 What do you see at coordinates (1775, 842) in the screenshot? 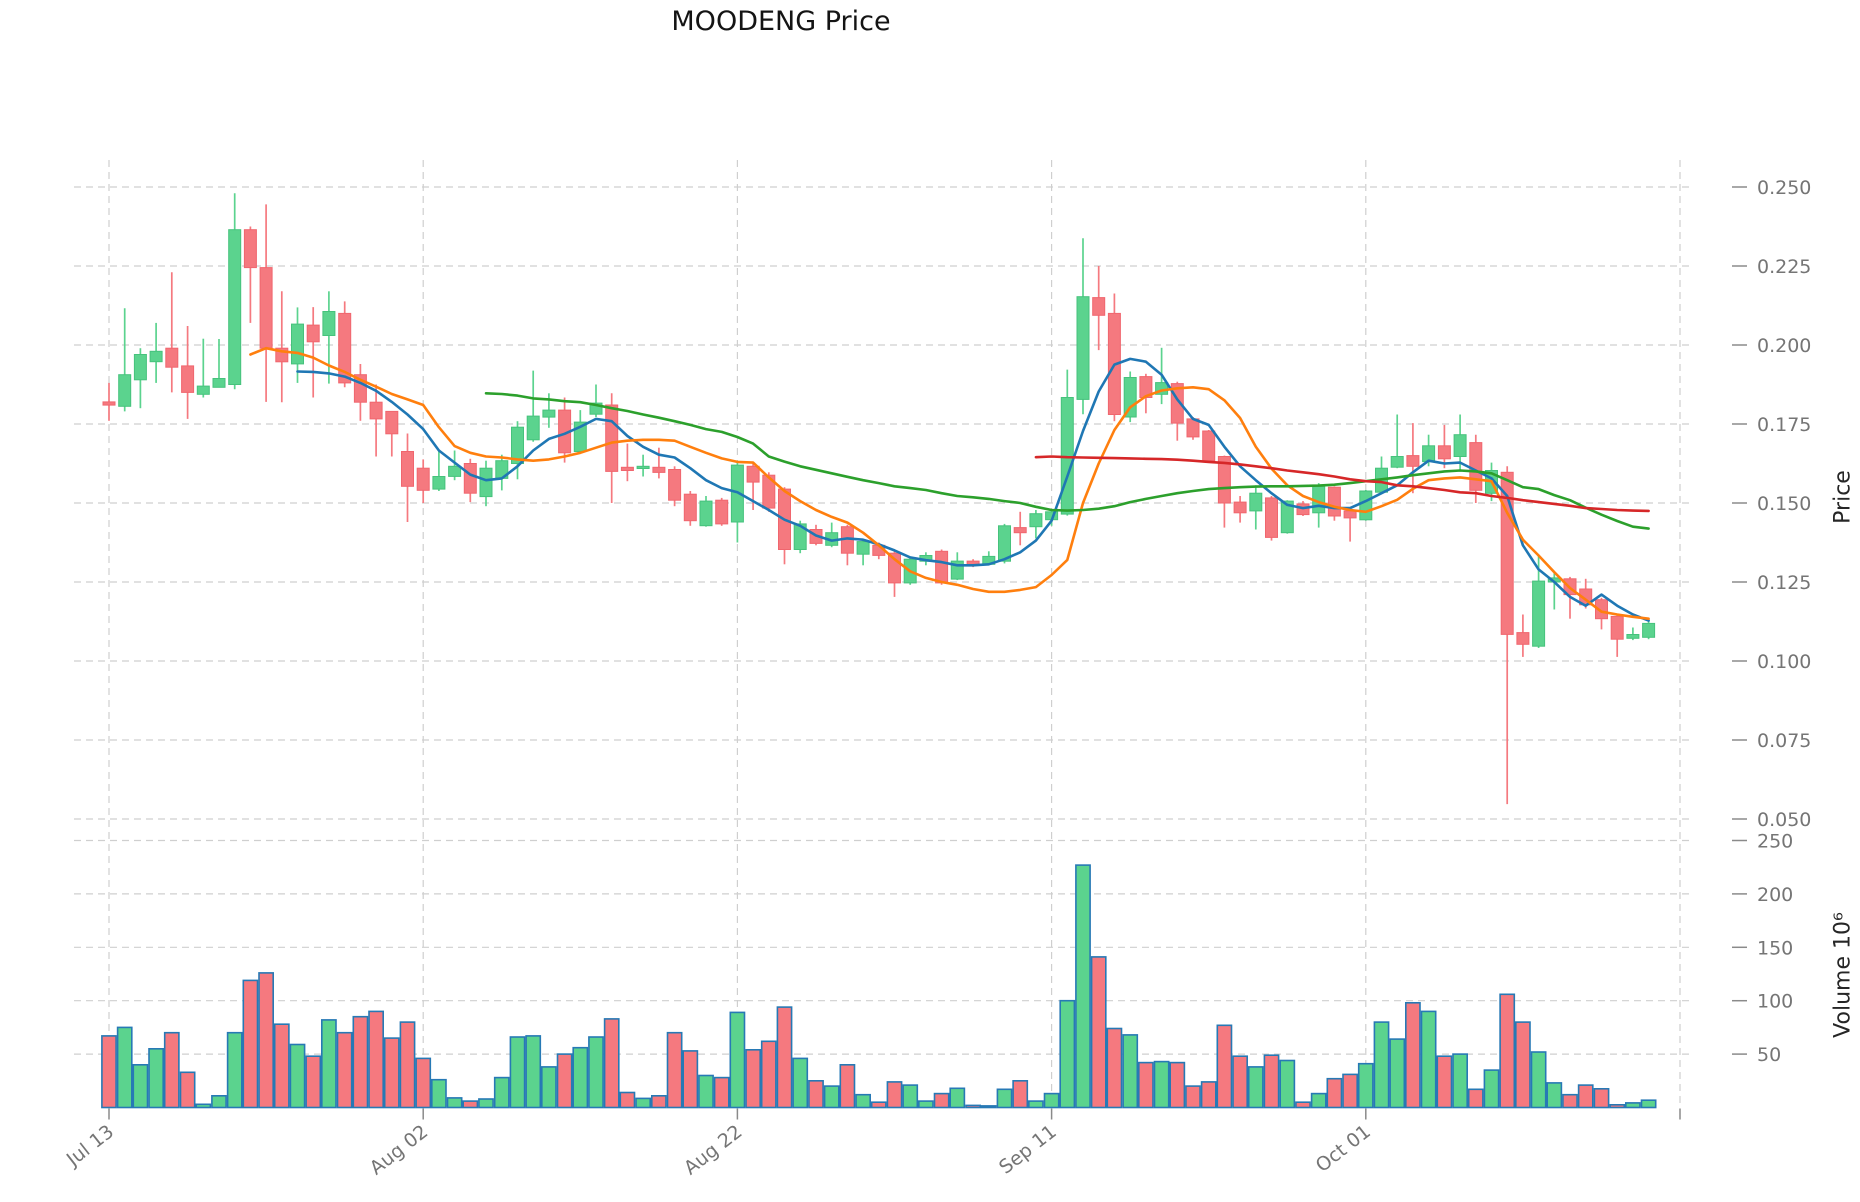
I see `volume-tick-label: 250` at bounding box center [1775, 842].